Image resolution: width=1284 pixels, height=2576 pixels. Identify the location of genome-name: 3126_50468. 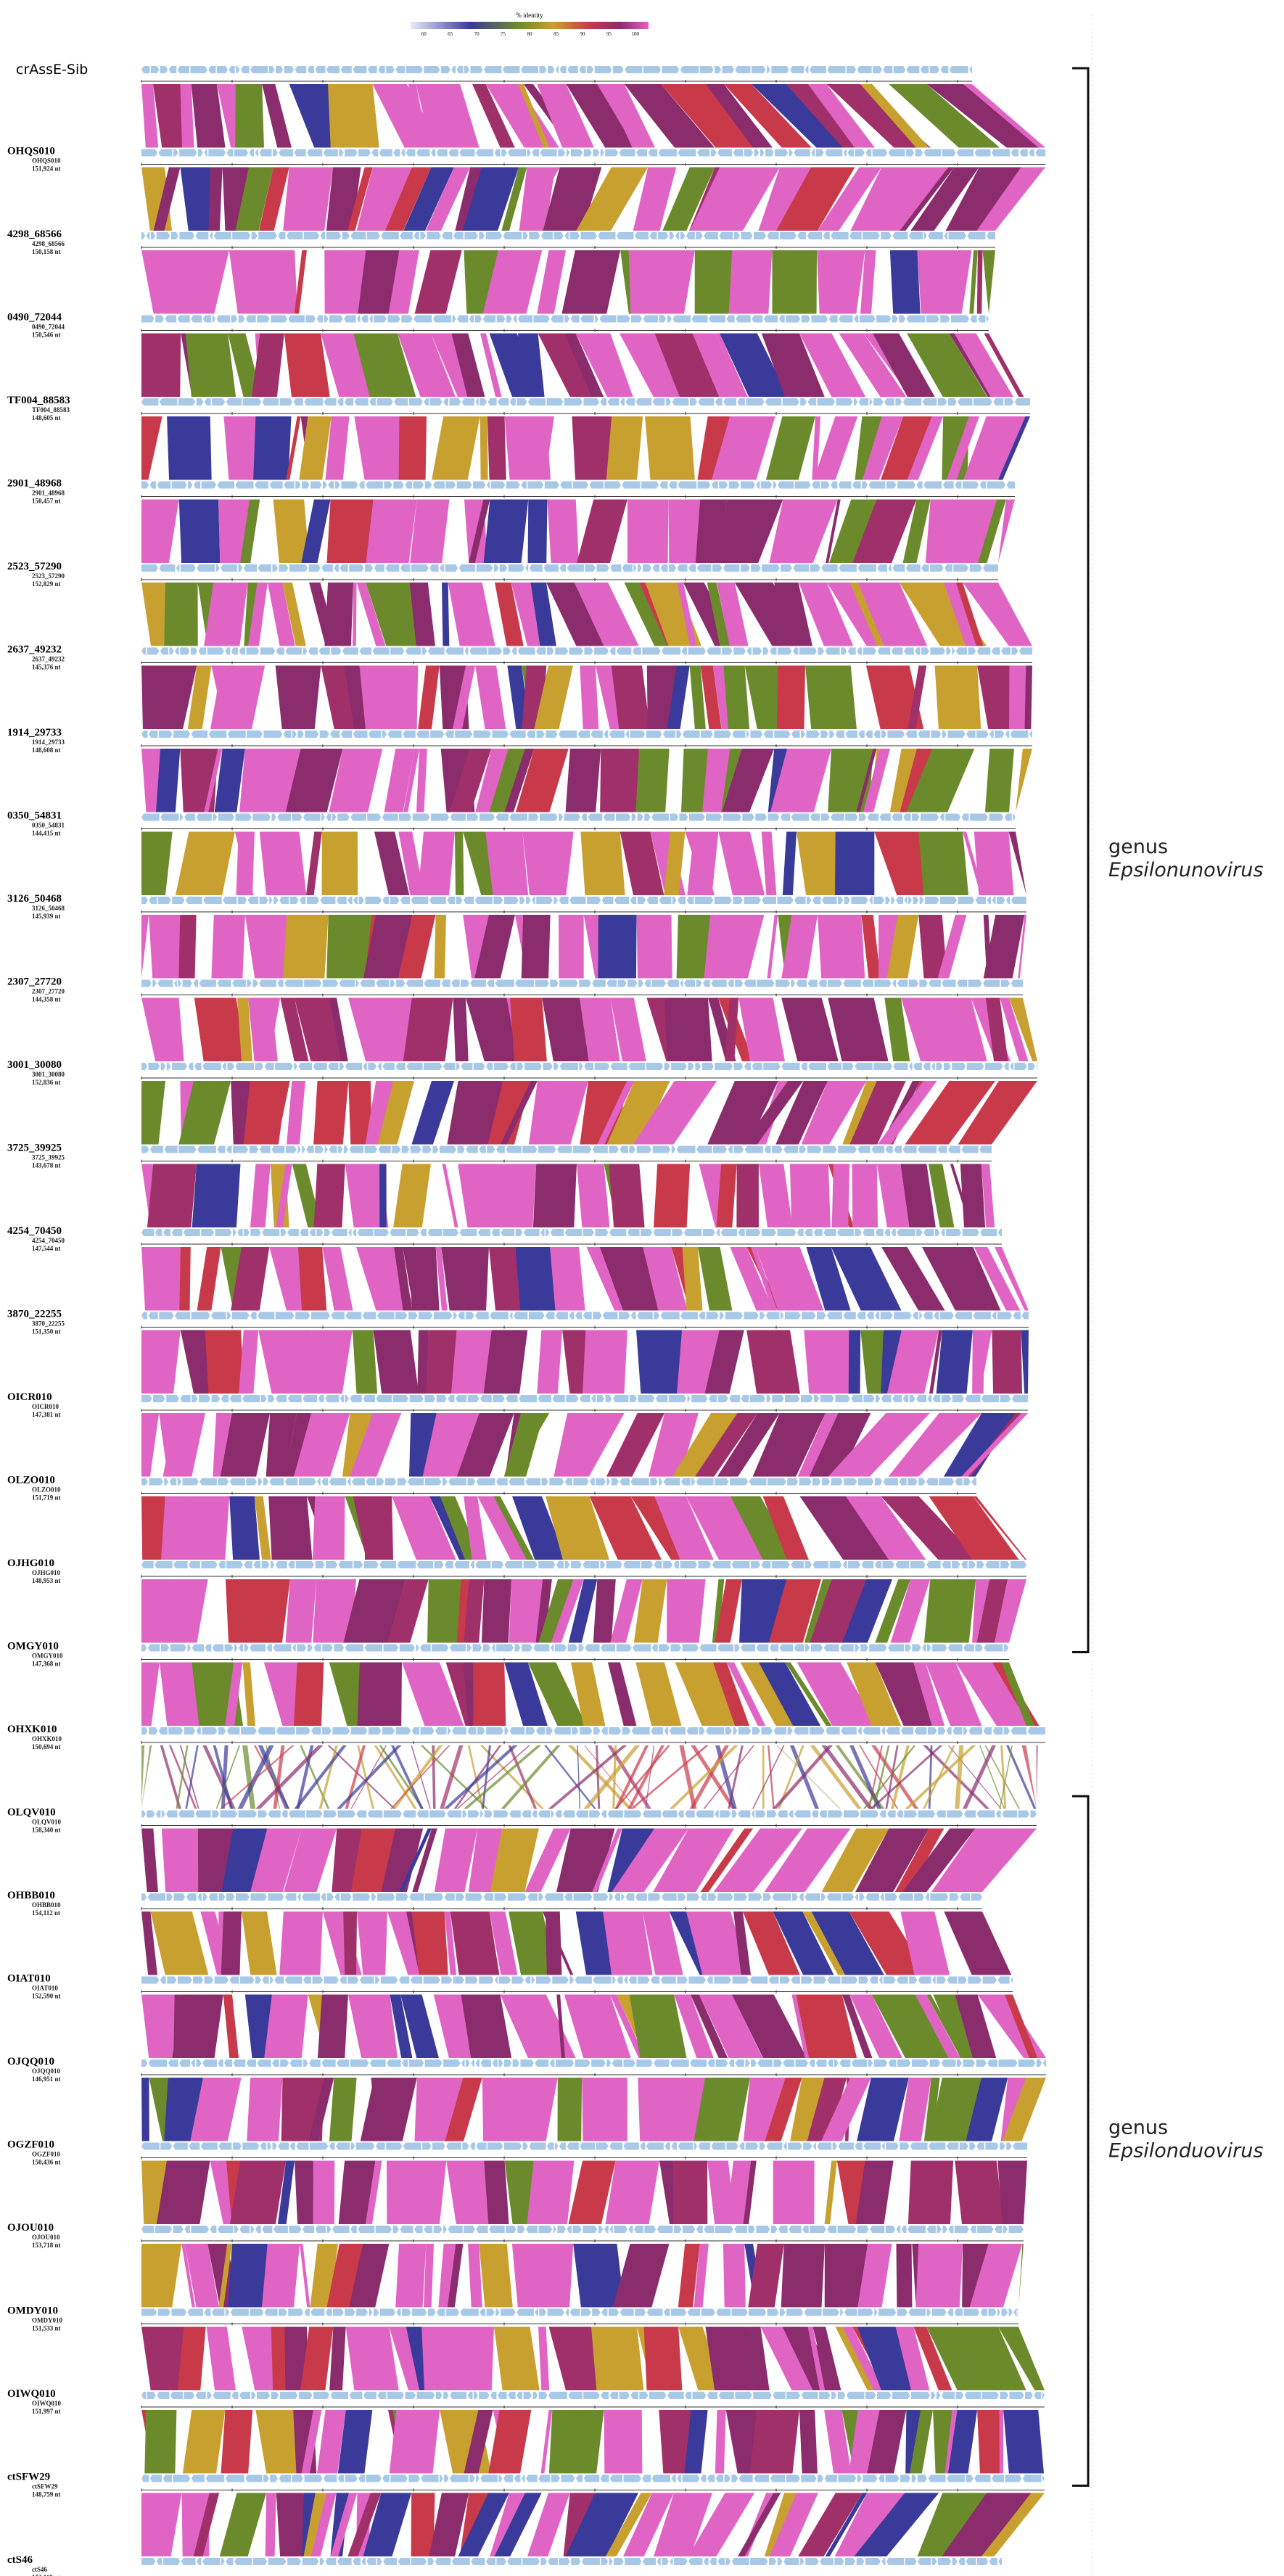
(34, 899).